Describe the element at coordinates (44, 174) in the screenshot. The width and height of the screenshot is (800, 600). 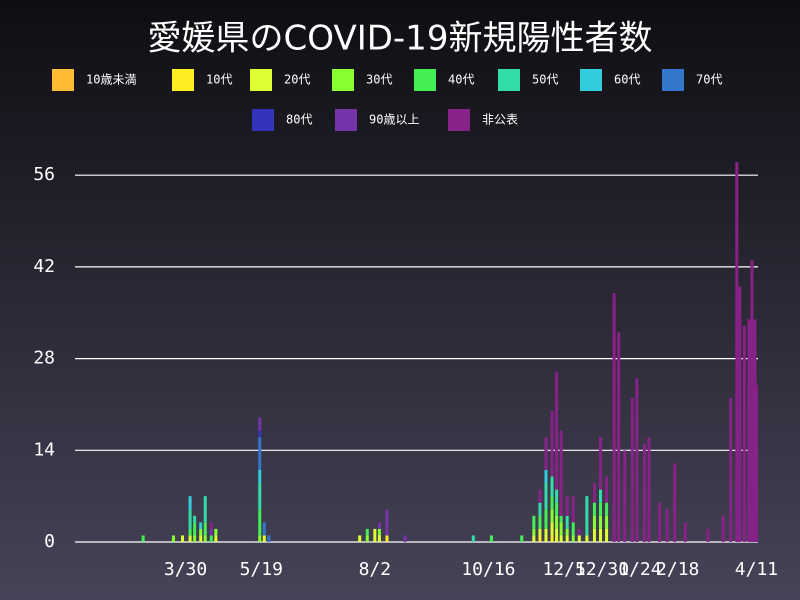
I see `y-tick-label: 56` at that location.